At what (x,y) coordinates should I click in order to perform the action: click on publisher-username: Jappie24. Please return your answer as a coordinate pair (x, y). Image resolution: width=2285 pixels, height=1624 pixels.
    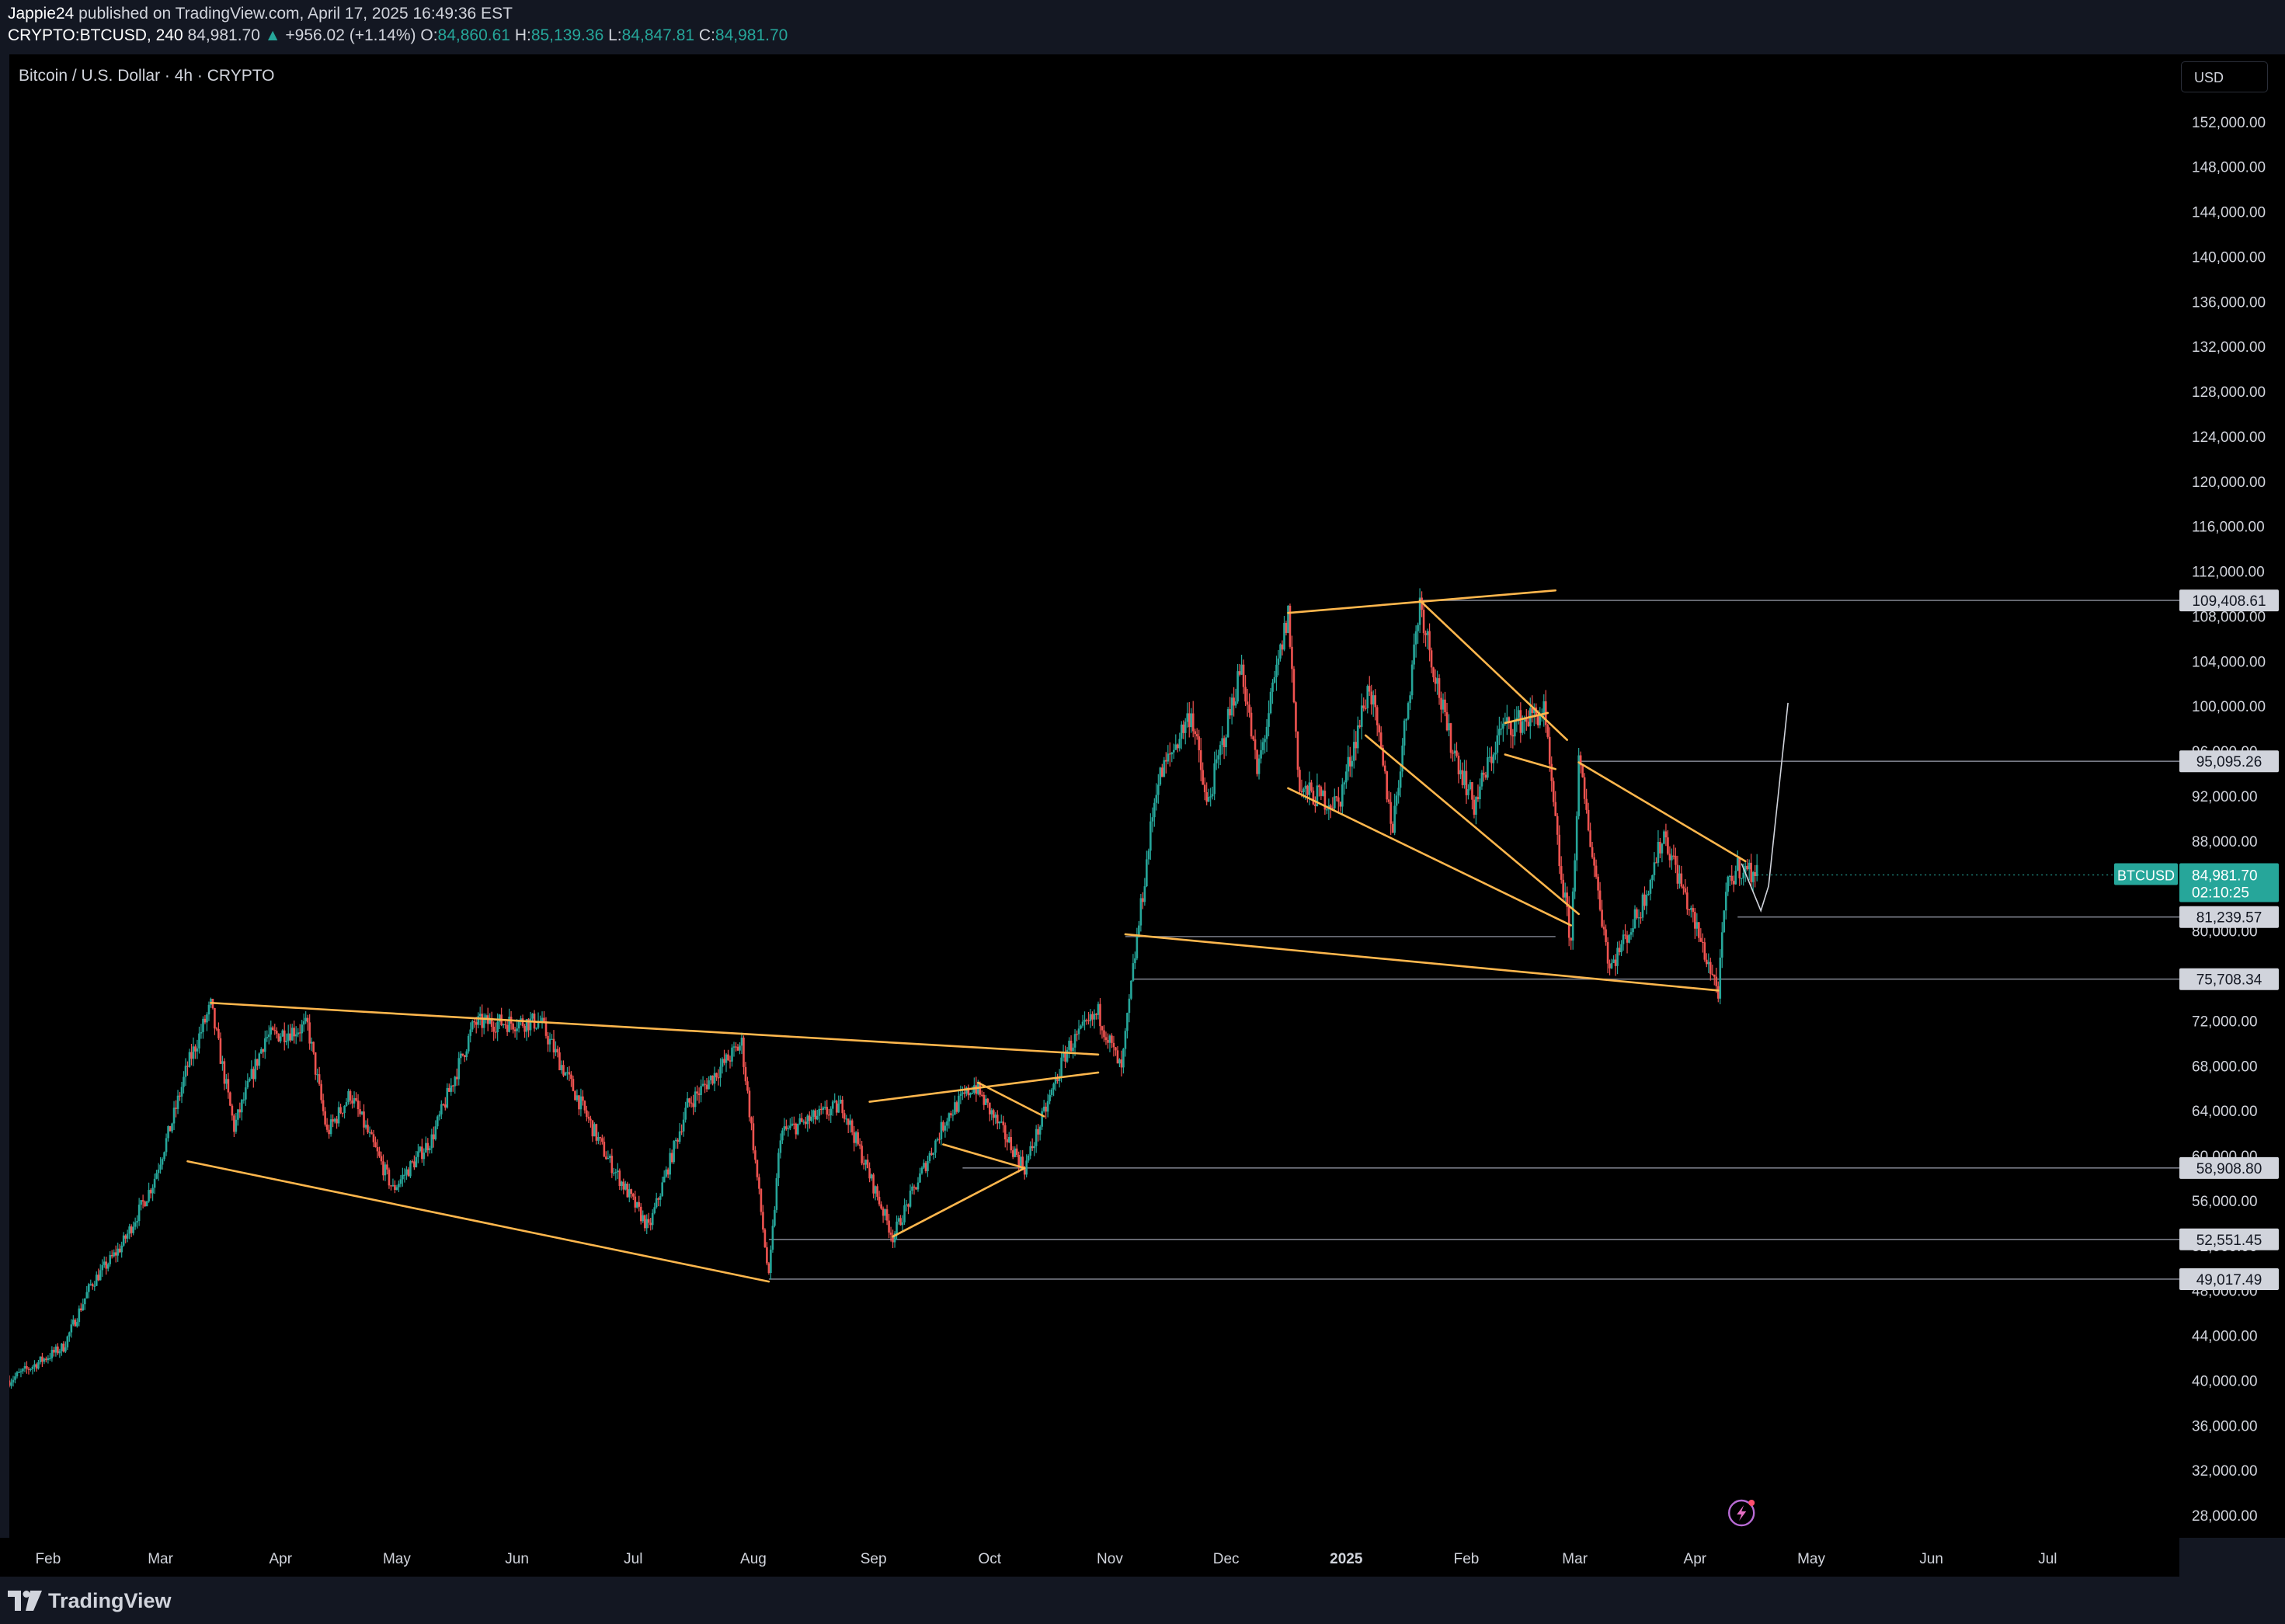
    Looking at the image, I should click on (41, 14).